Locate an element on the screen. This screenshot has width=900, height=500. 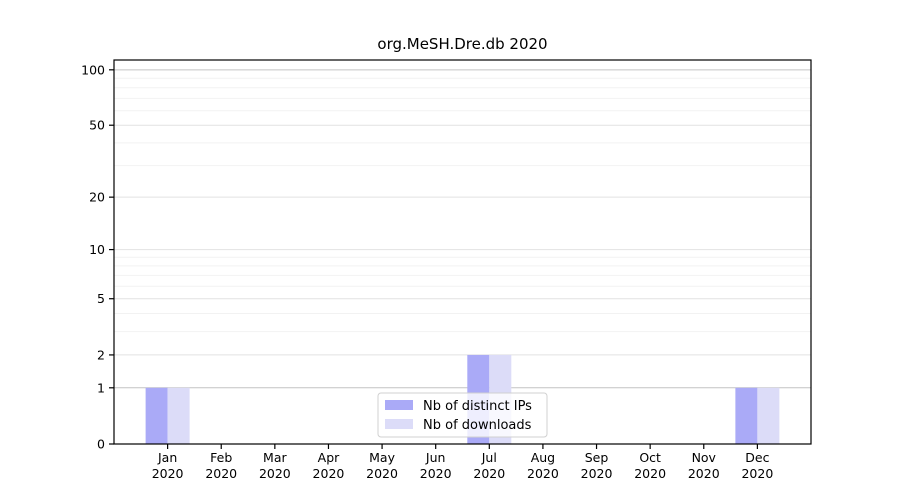
y-tick-label: 10 is located at coordinates (97, 249).